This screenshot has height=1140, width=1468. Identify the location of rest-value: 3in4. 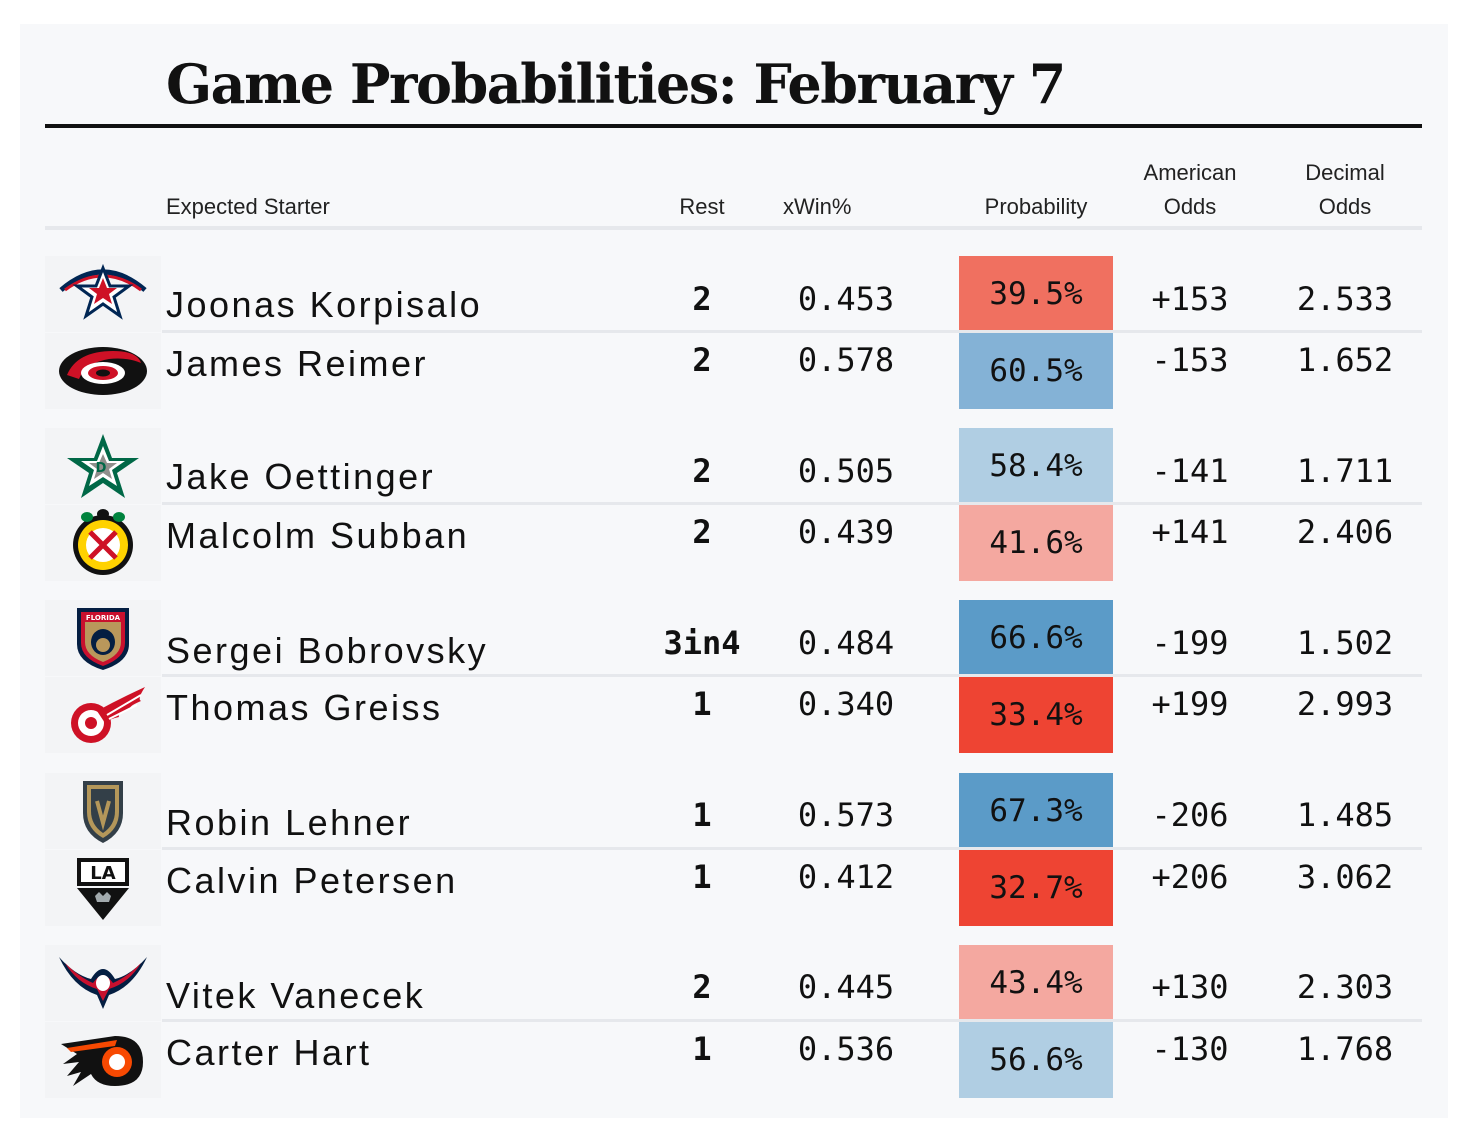
(702, 643).